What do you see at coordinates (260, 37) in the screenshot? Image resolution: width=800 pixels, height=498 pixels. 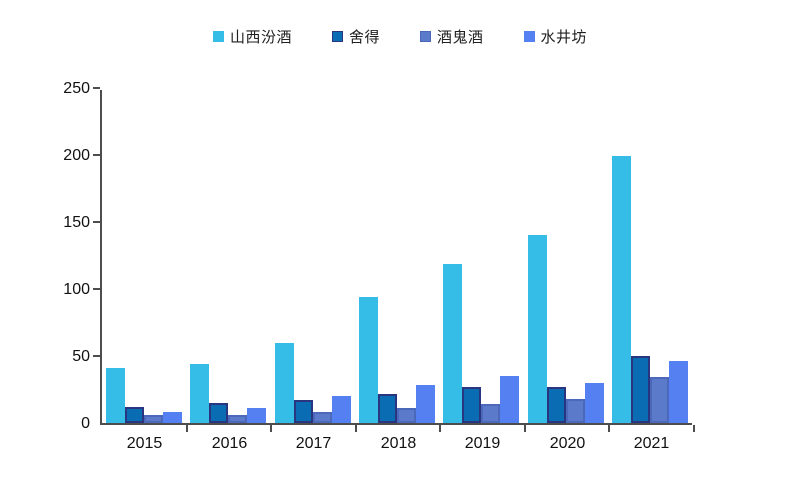 I see `legend-label: 山西汾酒` at bounding box center [260, 37].